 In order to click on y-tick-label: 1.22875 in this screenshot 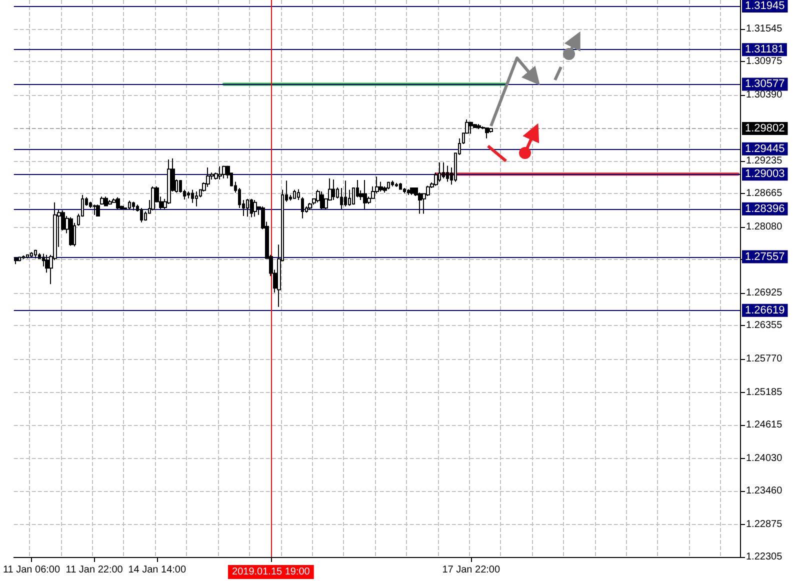, I will do `click(764, 524)`.